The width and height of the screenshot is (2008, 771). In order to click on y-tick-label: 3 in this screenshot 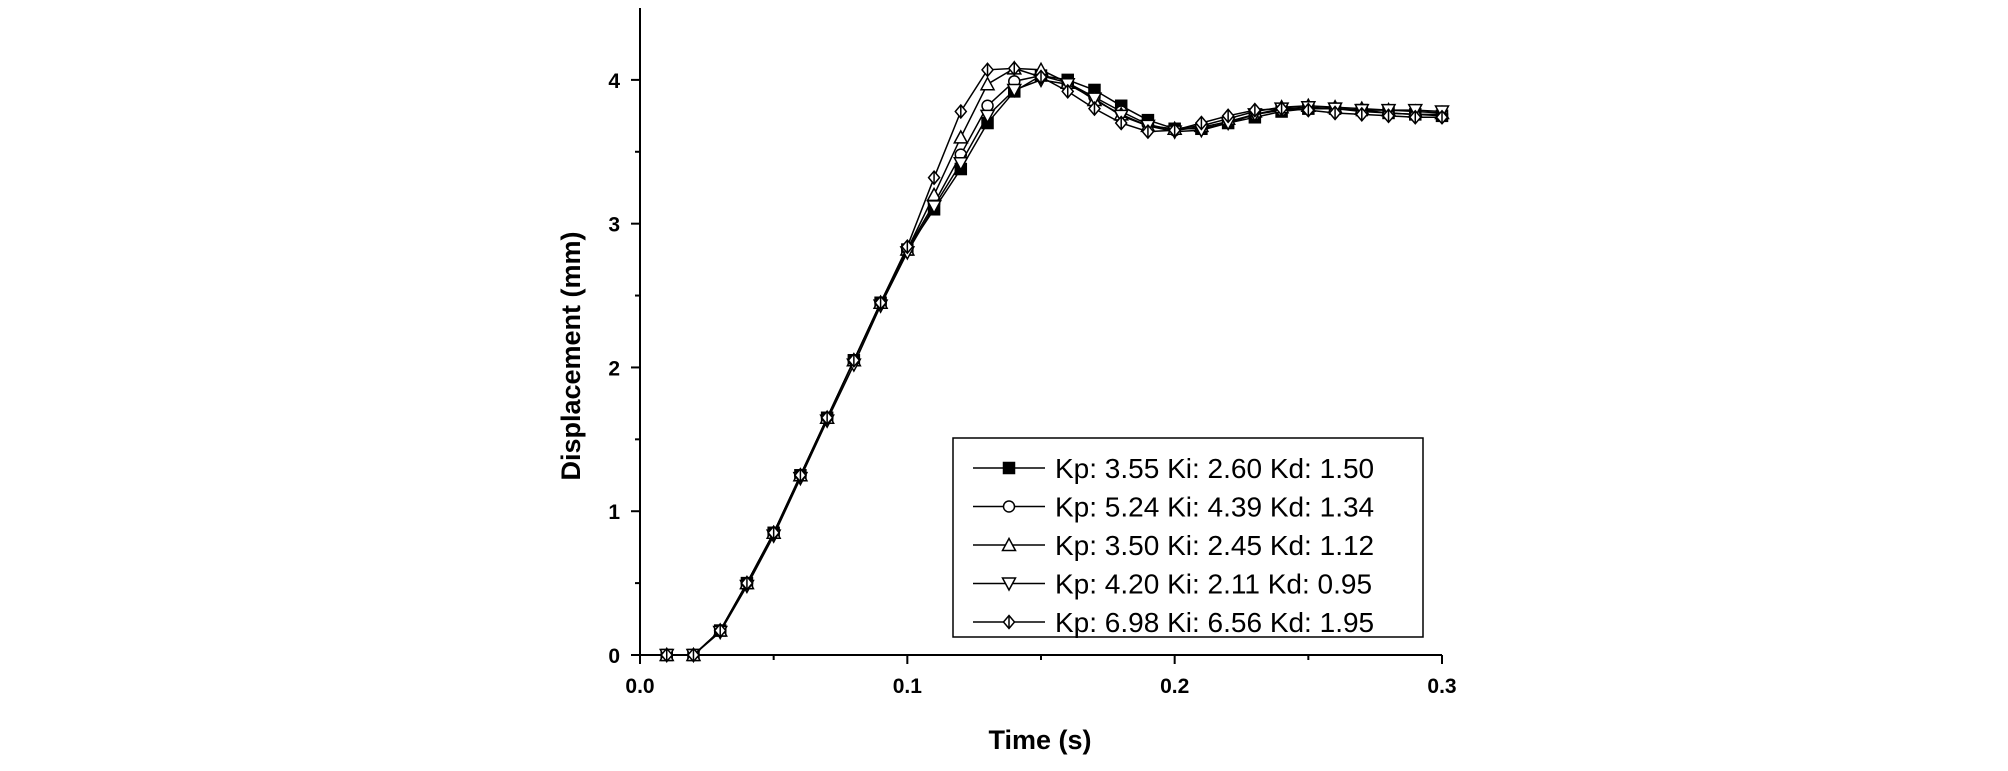, I will do `click(614, 225)`.